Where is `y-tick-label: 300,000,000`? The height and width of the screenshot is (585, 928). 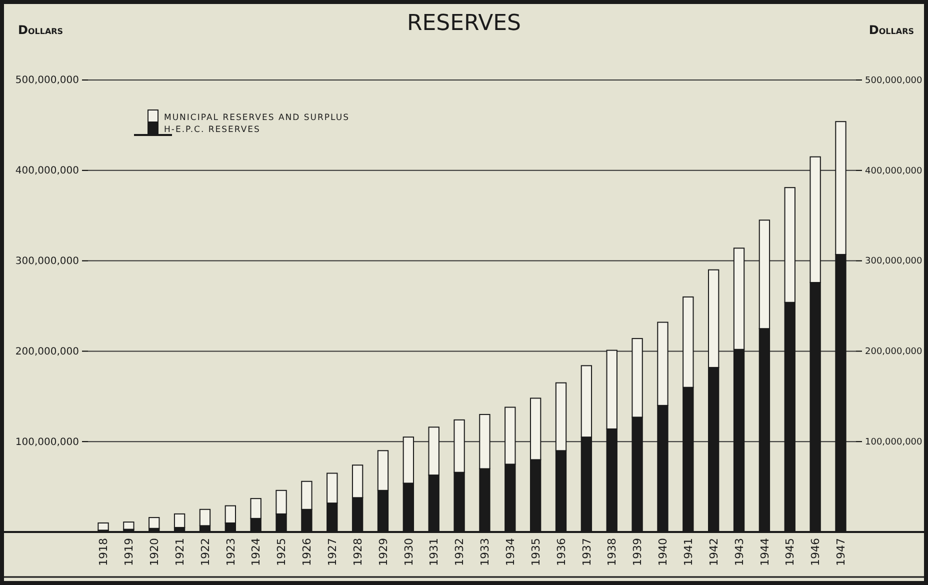
y-tick-label: 300,000,000 is located at coordinates (47, 261).